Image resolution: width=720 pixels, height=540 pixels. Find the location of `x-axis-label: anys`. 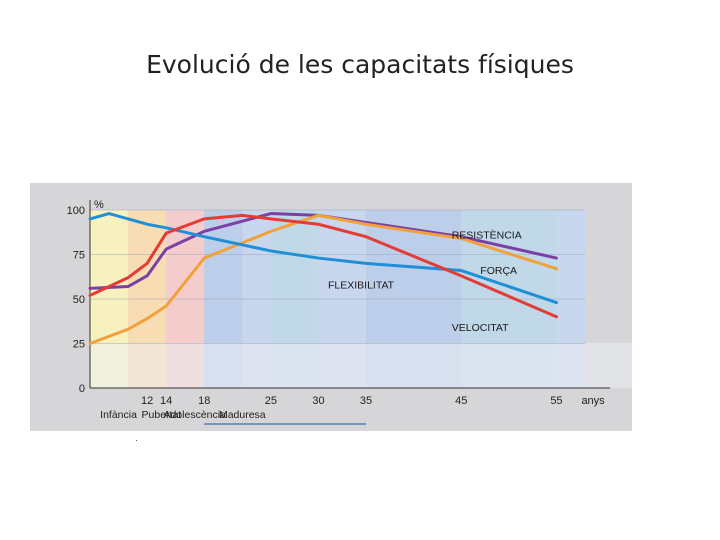

x-axis-label: anys is located at coordinates (593, 401).